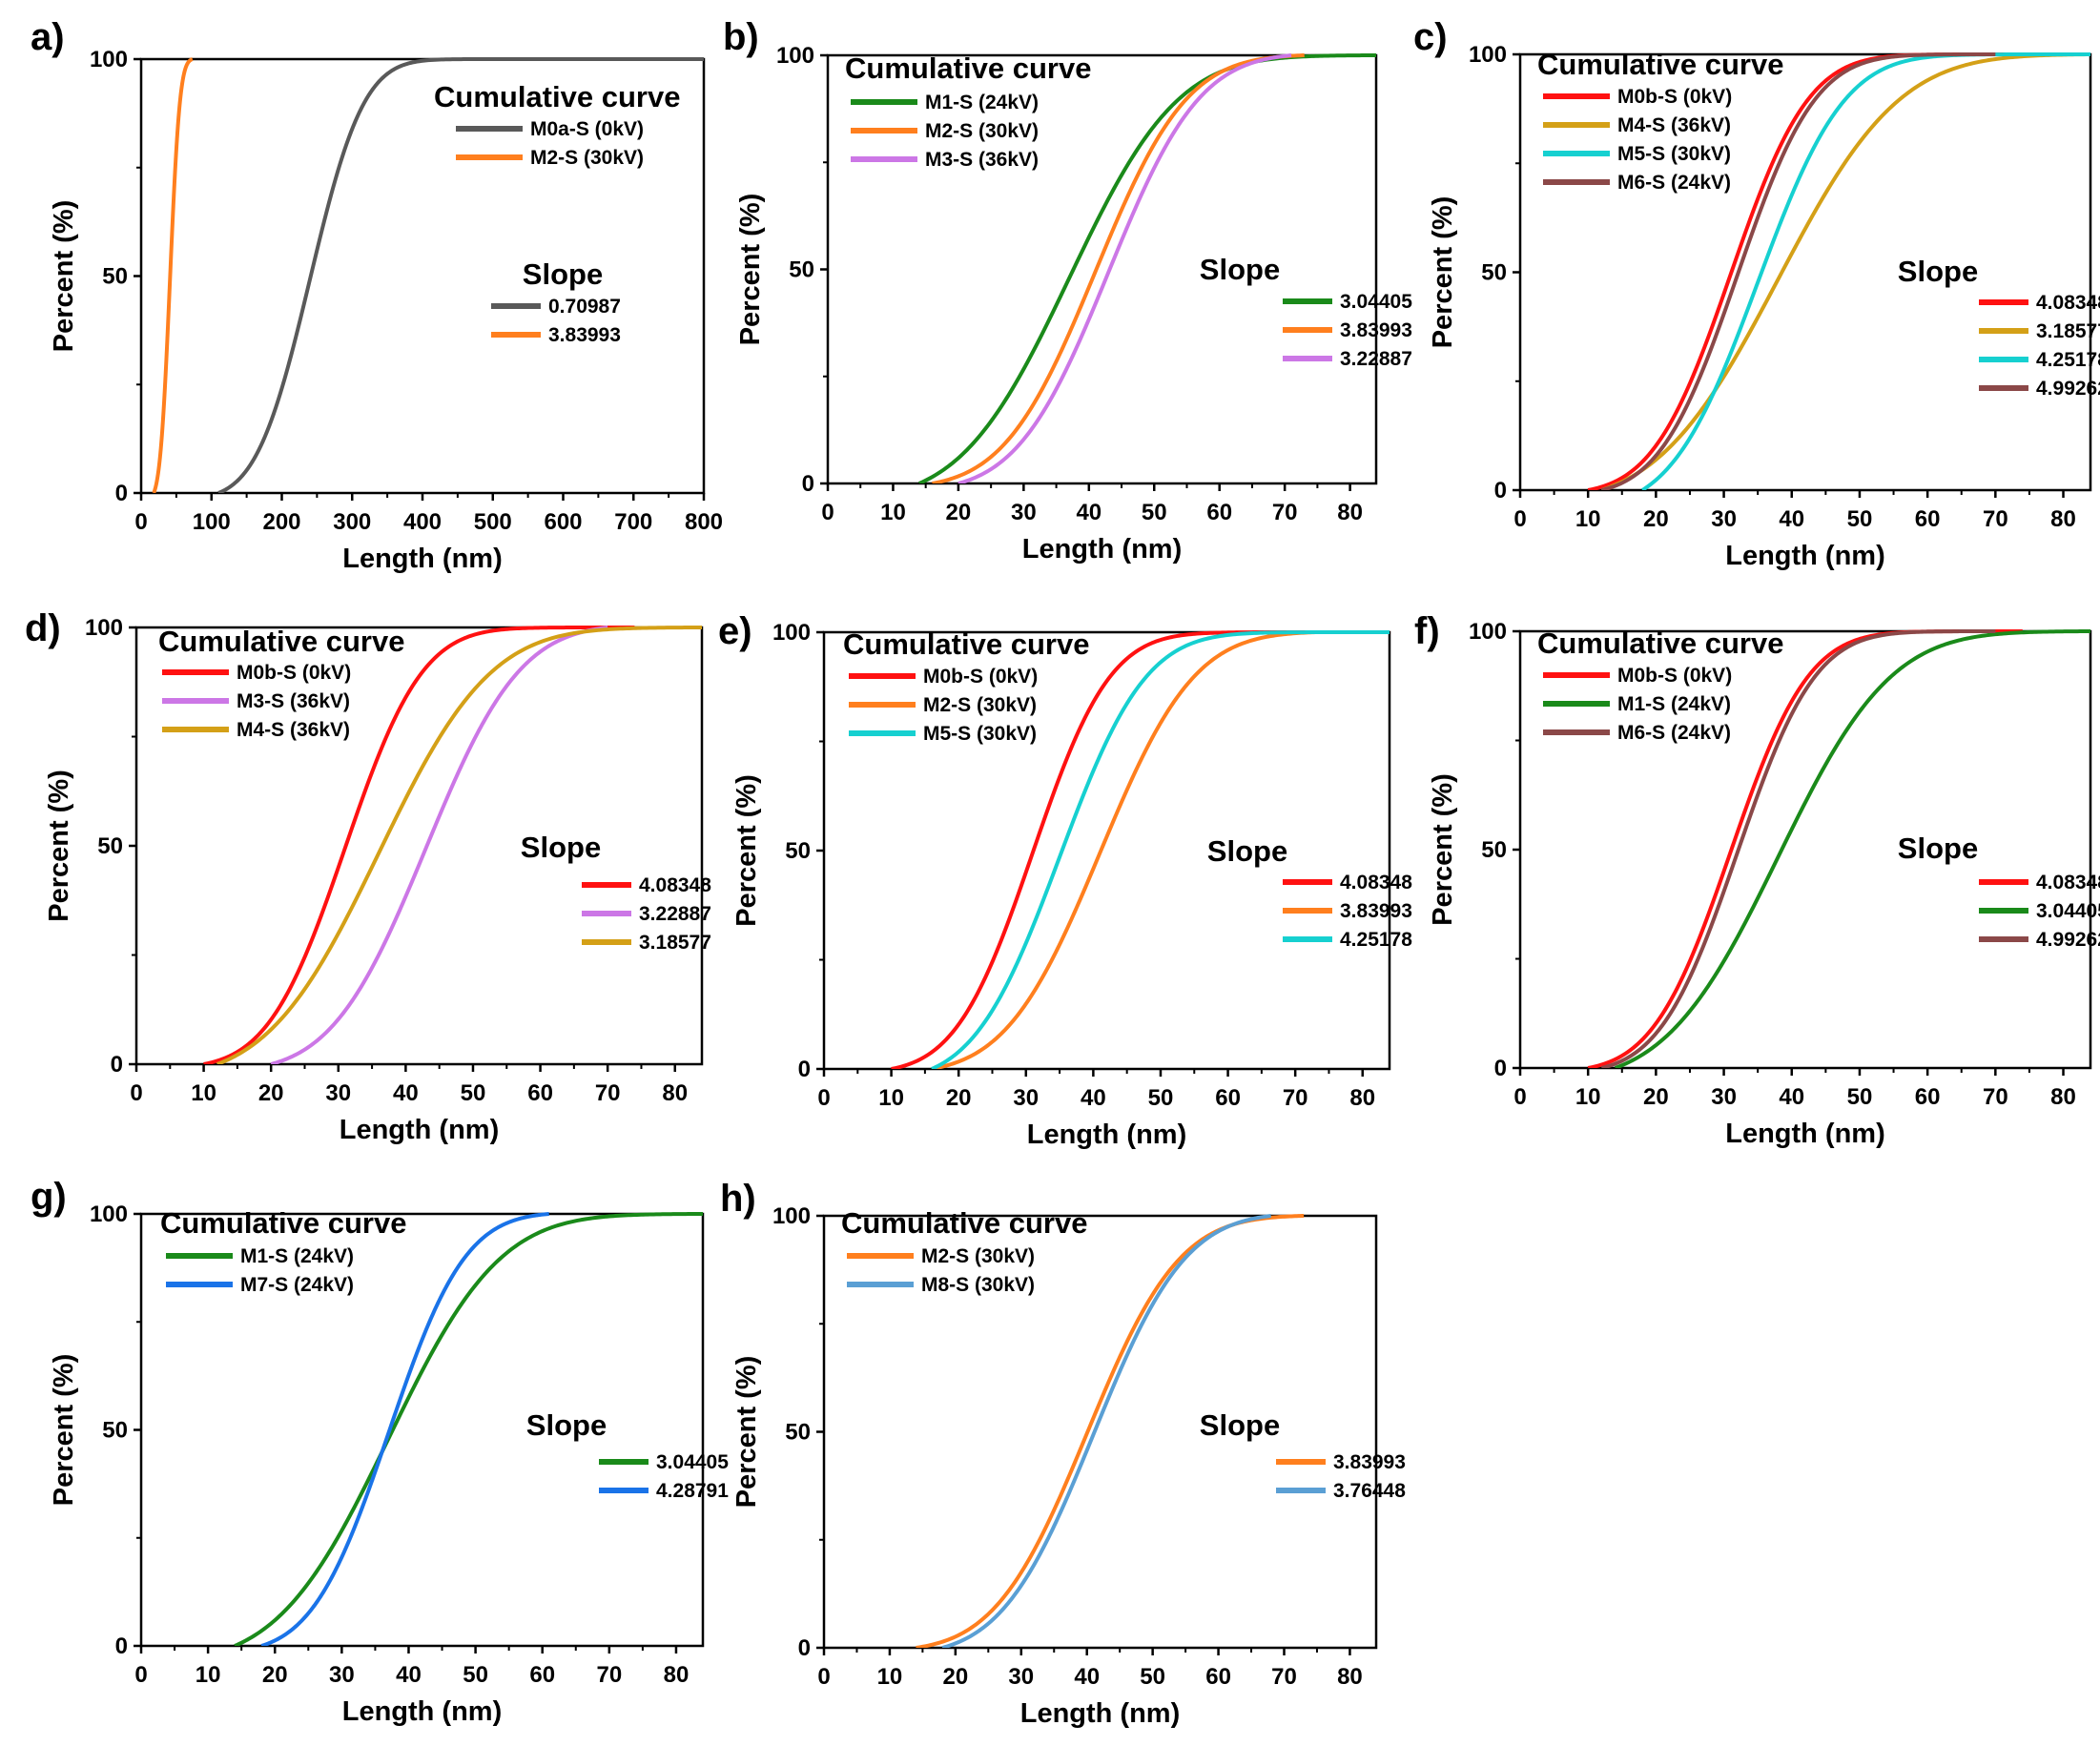 This screenshot has width=2100, height=1746. What do you see at coordinates (738, 1199) in the screenshot?
I see `panel-letter: h)` at bounding box center [738, 1199].